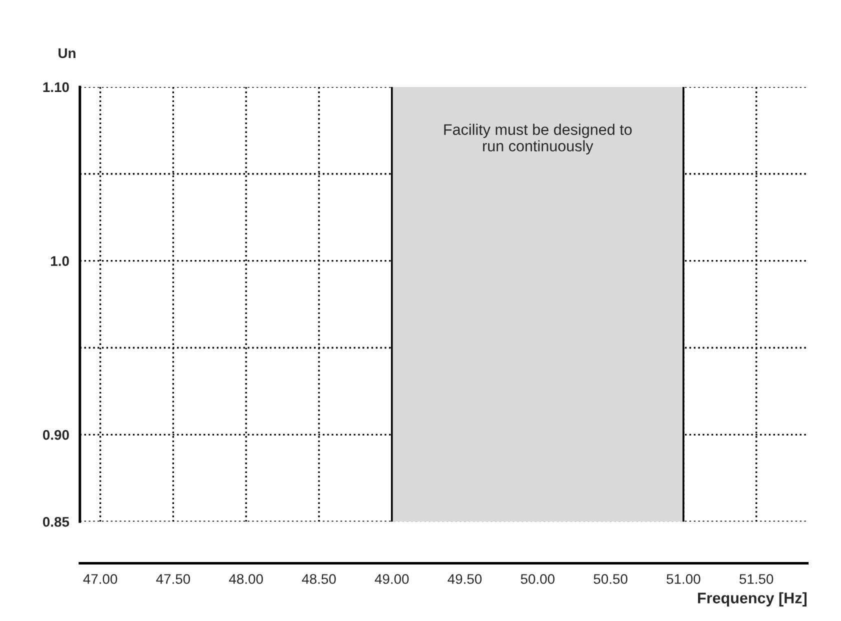  What do you see at coordinates (752, 599) in the screenshot?
I see `x-axis-title: Frequency [Hz]` at bounding box center [752, 599].